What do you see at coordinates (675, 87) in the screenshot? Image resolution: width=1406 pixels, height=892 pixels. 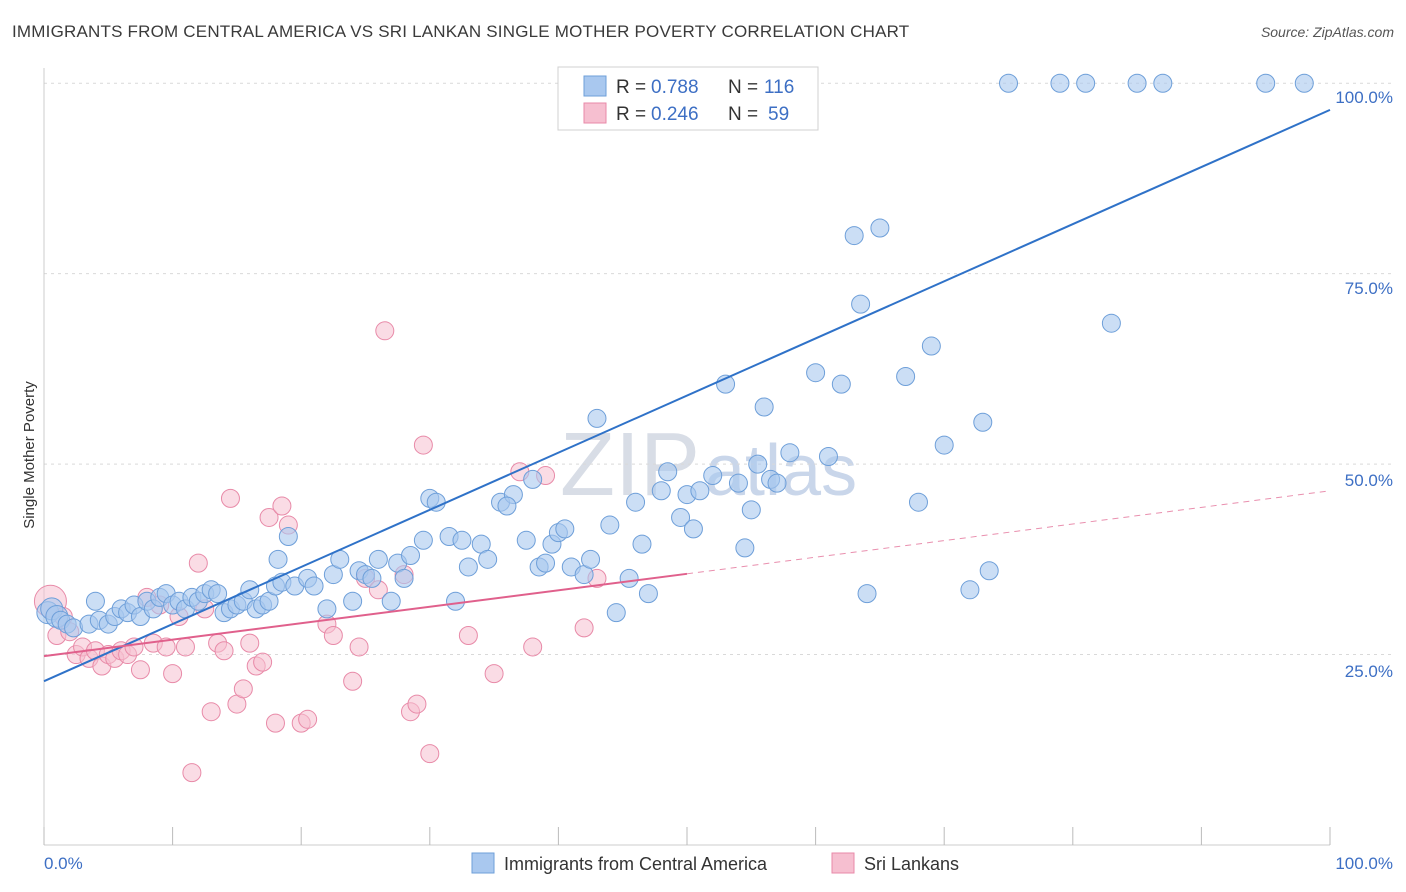 I see `legend-r-value-blue: 0.788` at bounding box center [675, 87].